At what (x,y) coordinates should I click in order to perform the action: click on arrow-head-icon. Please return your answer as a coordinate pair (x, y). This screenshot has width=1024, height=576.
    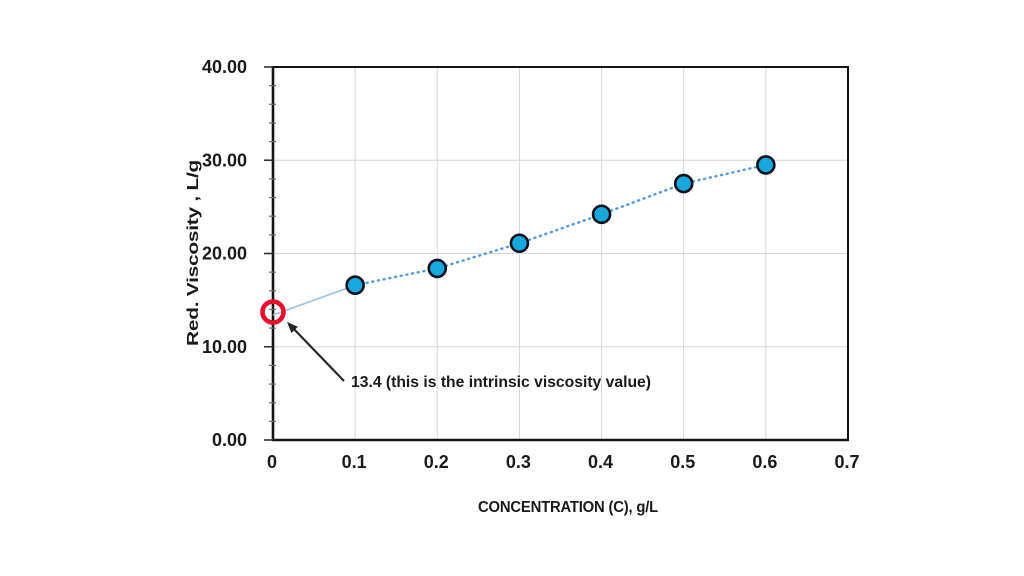
    Looking at the image, I should click on (292, 328).